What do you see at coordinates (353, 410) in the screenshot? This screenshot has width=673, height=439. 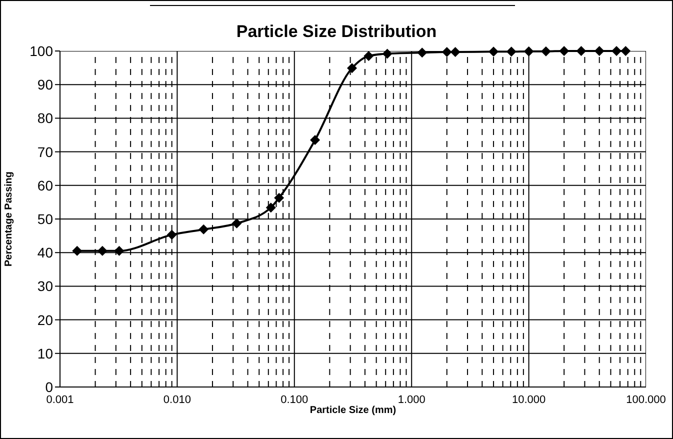 I see `x-axis-title: Particle Size (mm)` at bounding box center [353, 410].